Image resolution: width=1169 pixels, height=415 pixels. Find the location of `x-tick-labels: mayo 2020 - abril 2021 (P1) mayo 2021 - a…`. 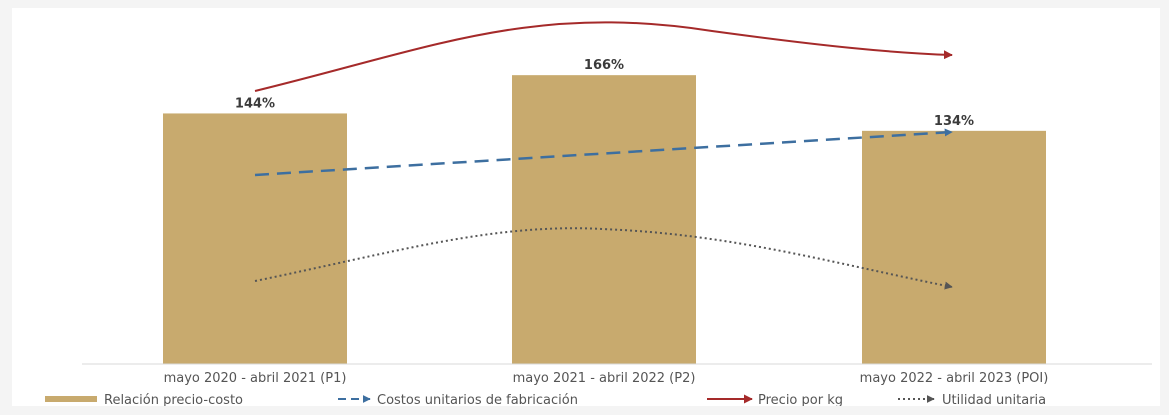

x-tick-labels: mayo 2020 - abril 2021 (P1) mayo 2021 - a… is located at coordinates (606, 378).